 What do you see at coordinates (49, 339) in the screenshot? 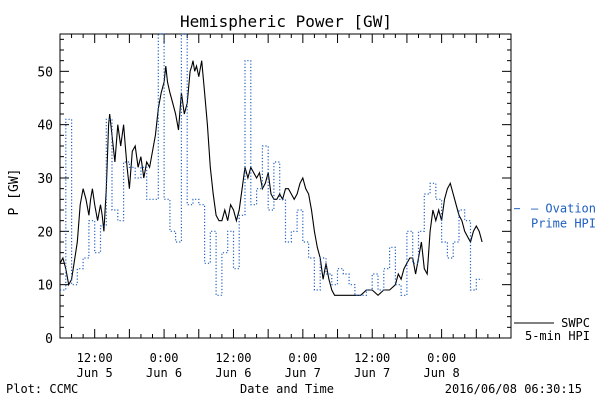
I see `y-tick-label: 0` at bounding box center [49, 339].